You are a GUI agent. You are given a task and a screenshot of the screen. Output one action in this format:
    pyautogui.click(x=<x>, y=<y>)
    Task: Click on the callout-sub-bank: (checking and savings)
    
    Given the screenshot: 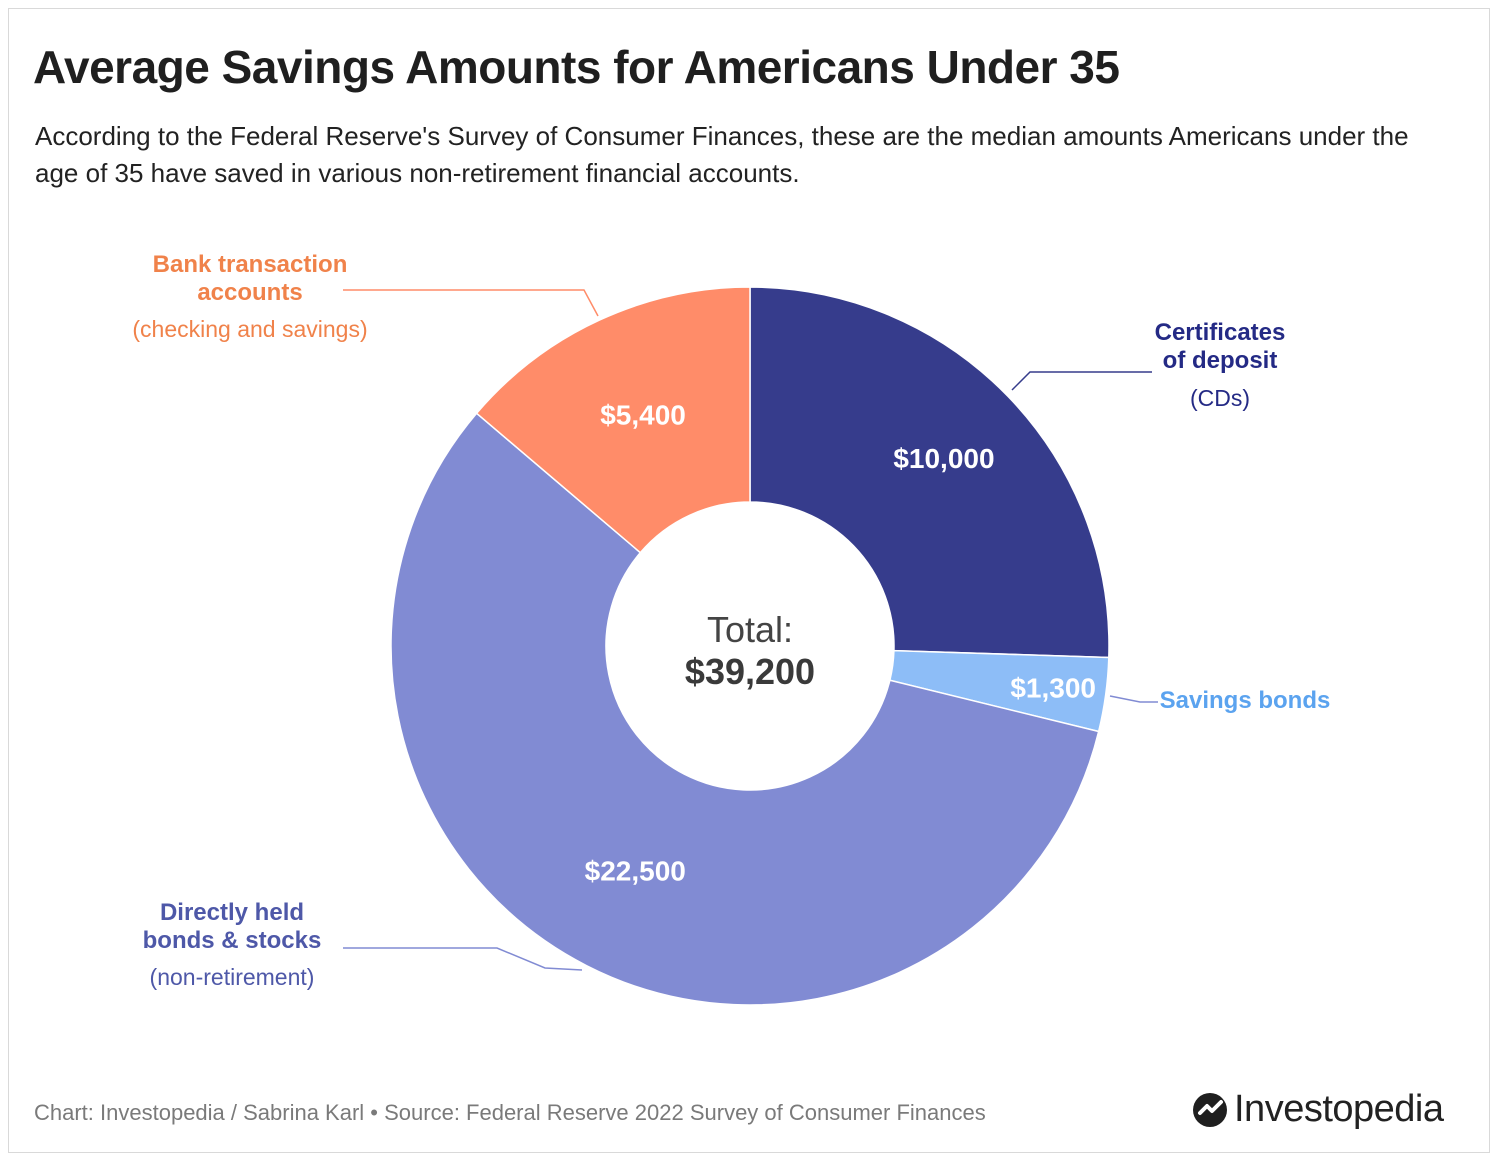 What is the action you would take?
    pyautogui.click(x=249, y=329)
    